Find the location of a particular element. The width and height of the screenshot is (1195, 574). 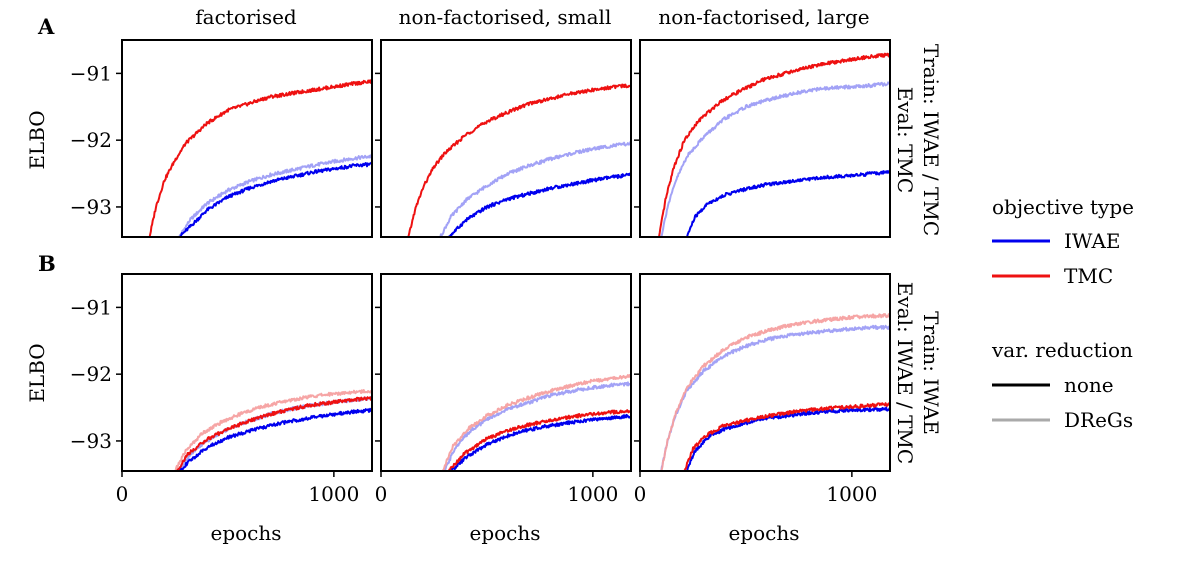

row-label-a: A is located at coordinates (46, 26).